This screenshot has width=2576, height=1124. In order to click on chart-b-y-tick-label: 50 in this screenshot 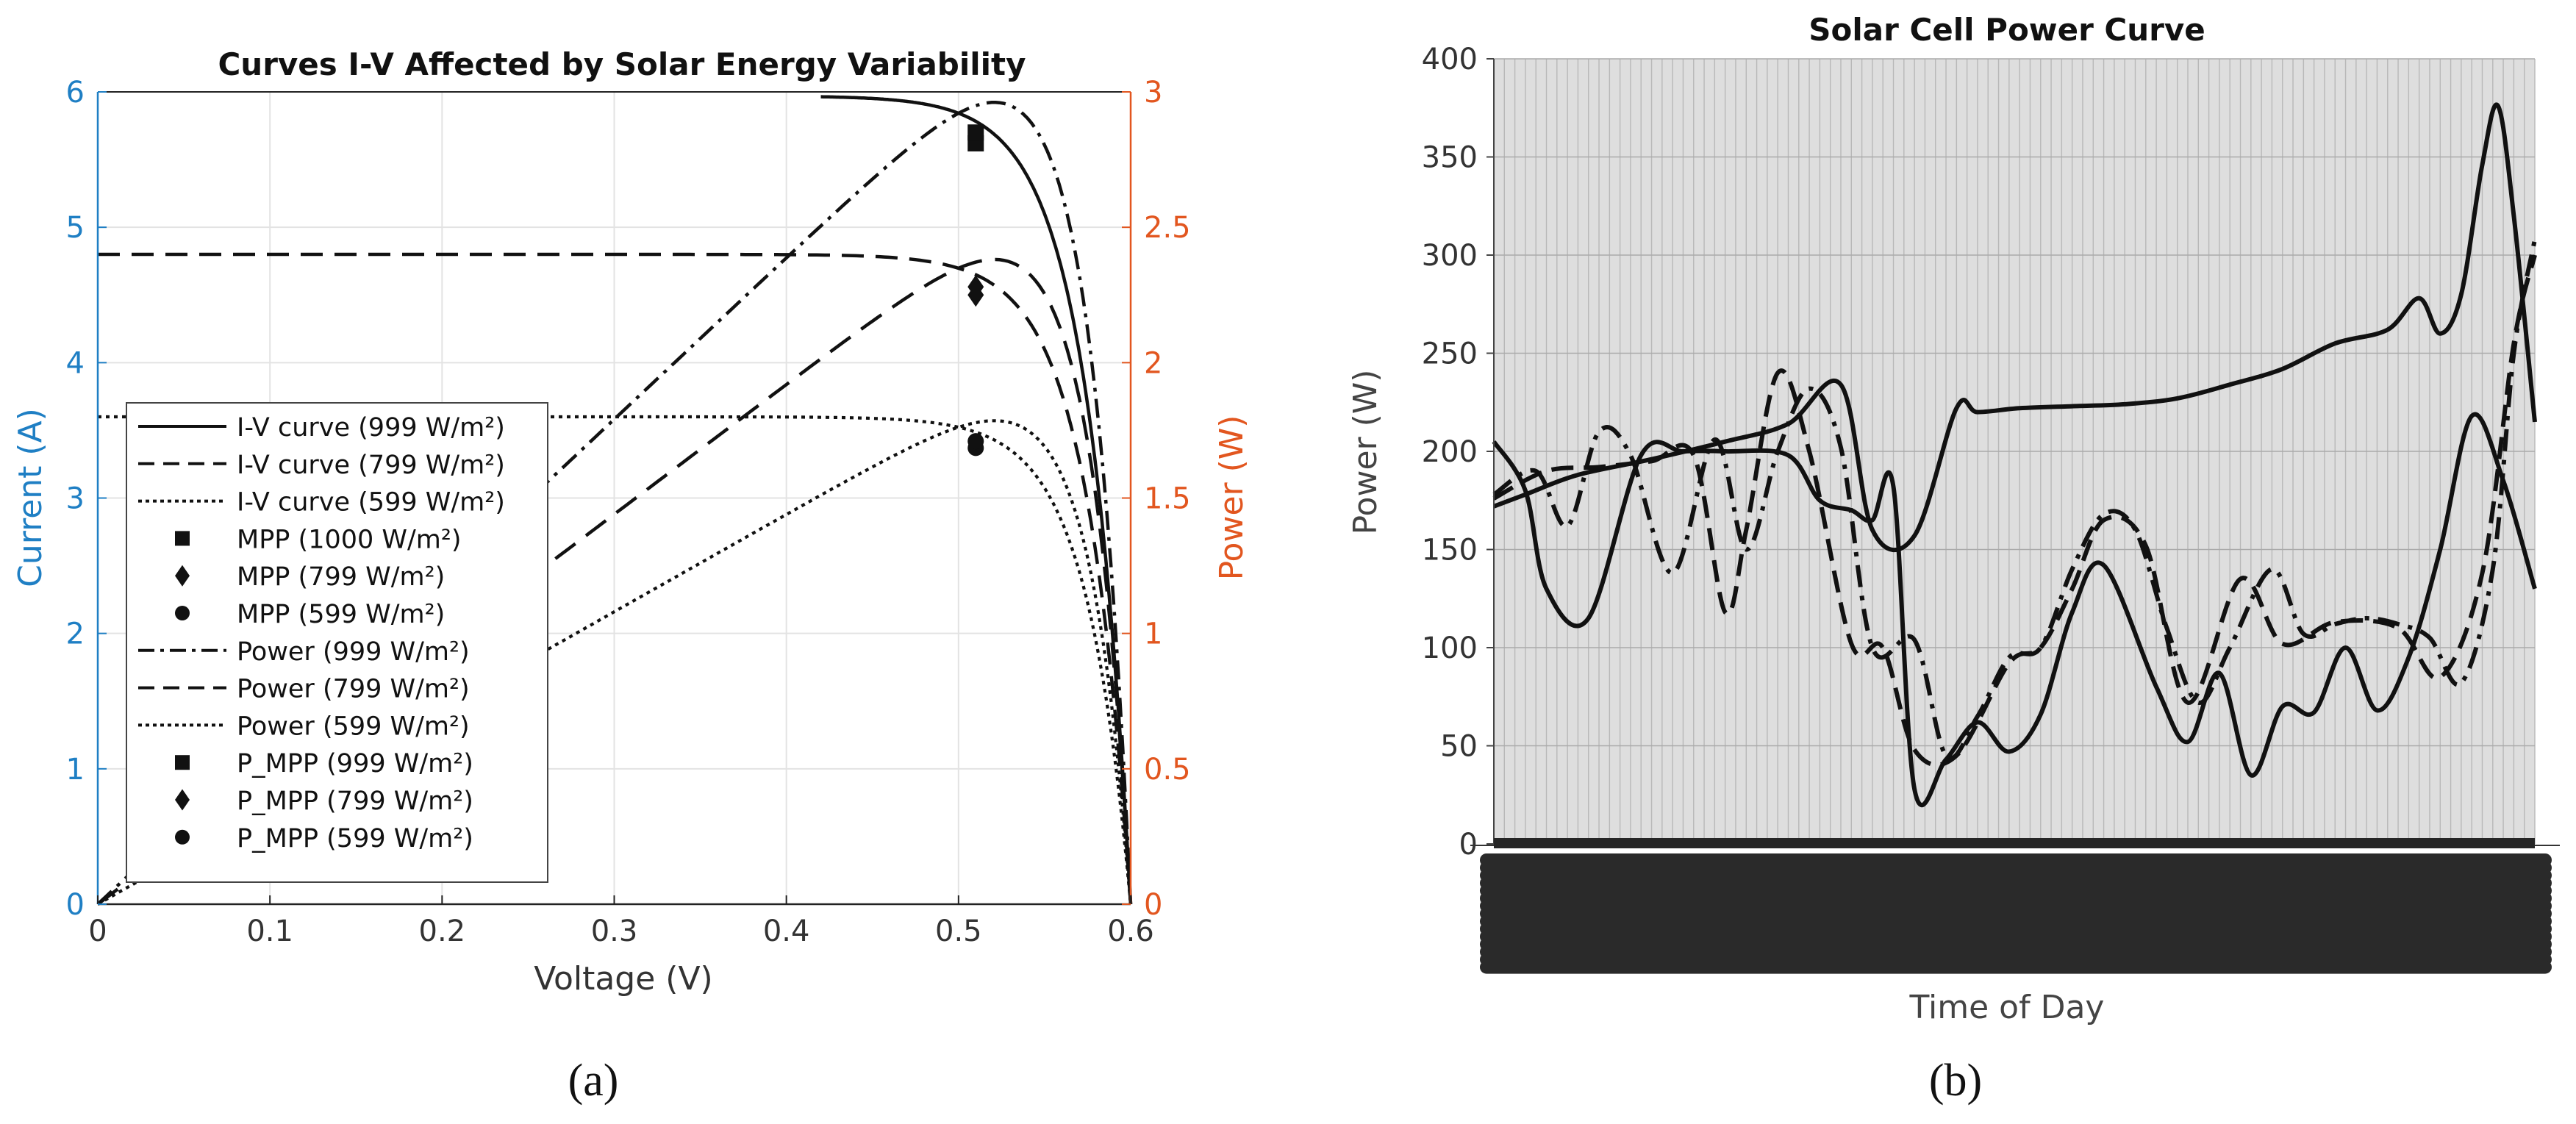, I will do `click(1459, 747)`.